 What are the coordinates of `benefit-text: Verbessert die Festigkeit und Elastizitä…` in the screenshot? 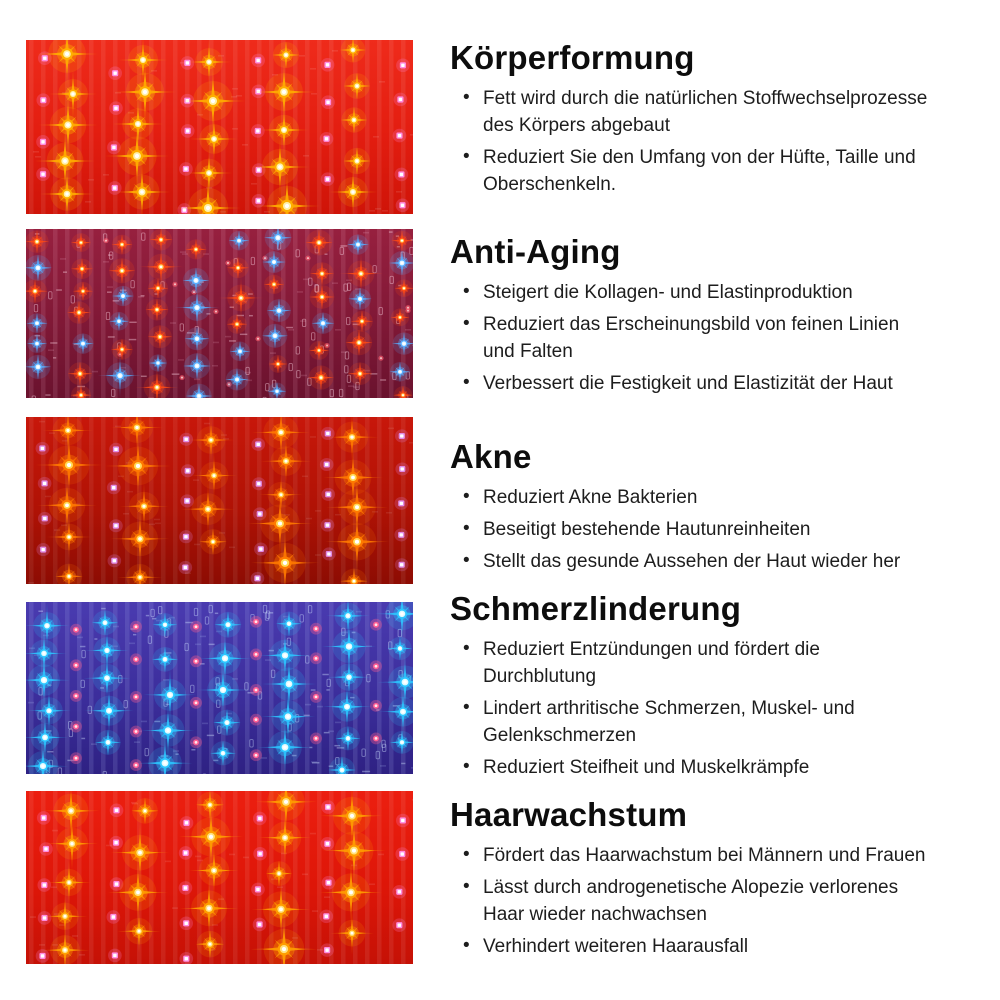 It's located at (688, 383).